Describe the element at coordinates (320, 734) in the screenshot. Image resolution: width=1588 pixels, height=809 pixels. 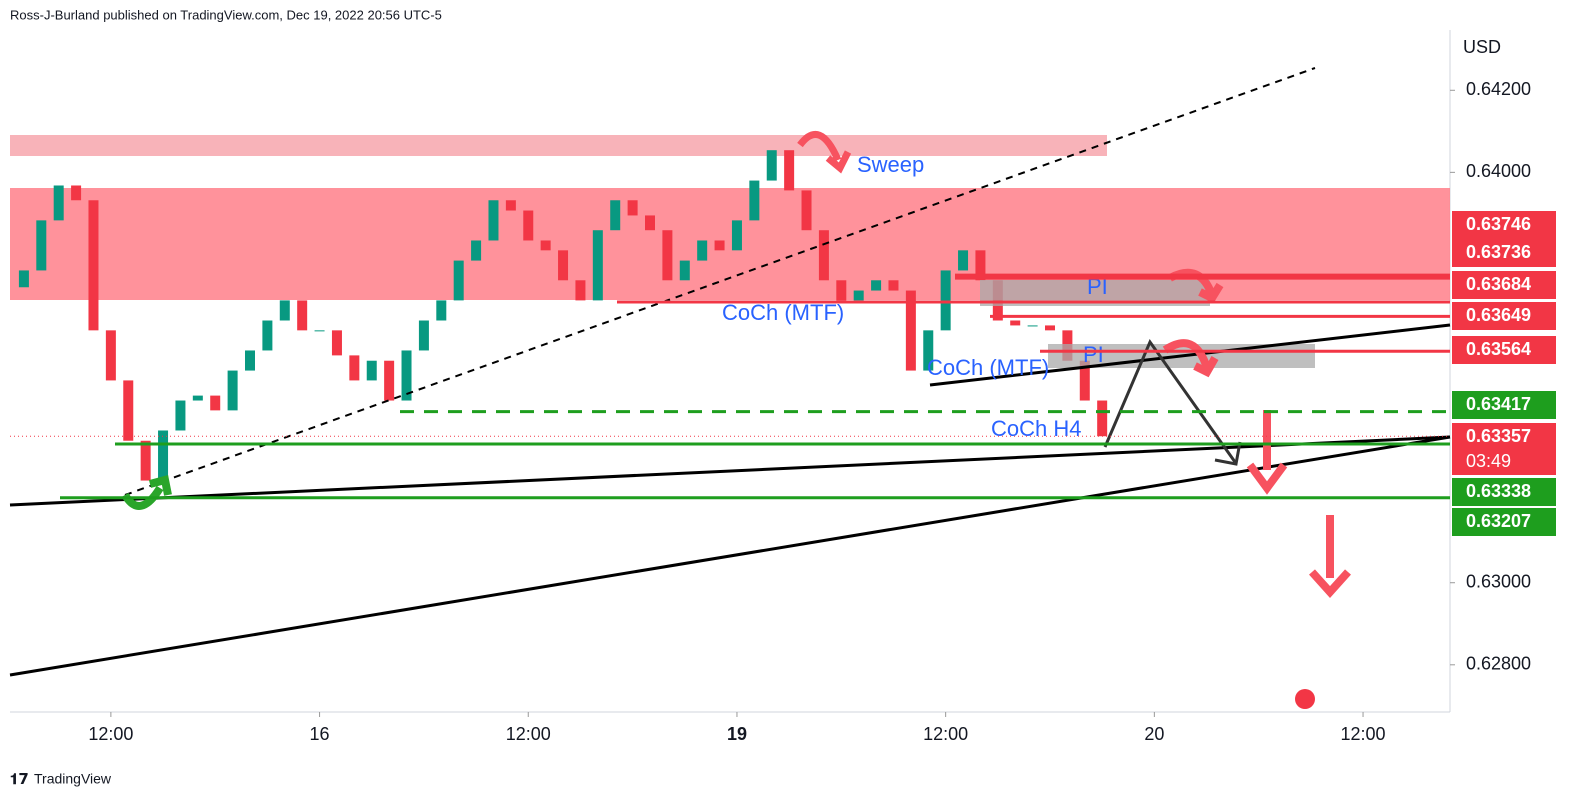
I see `x-tick-label: 16` at that location.